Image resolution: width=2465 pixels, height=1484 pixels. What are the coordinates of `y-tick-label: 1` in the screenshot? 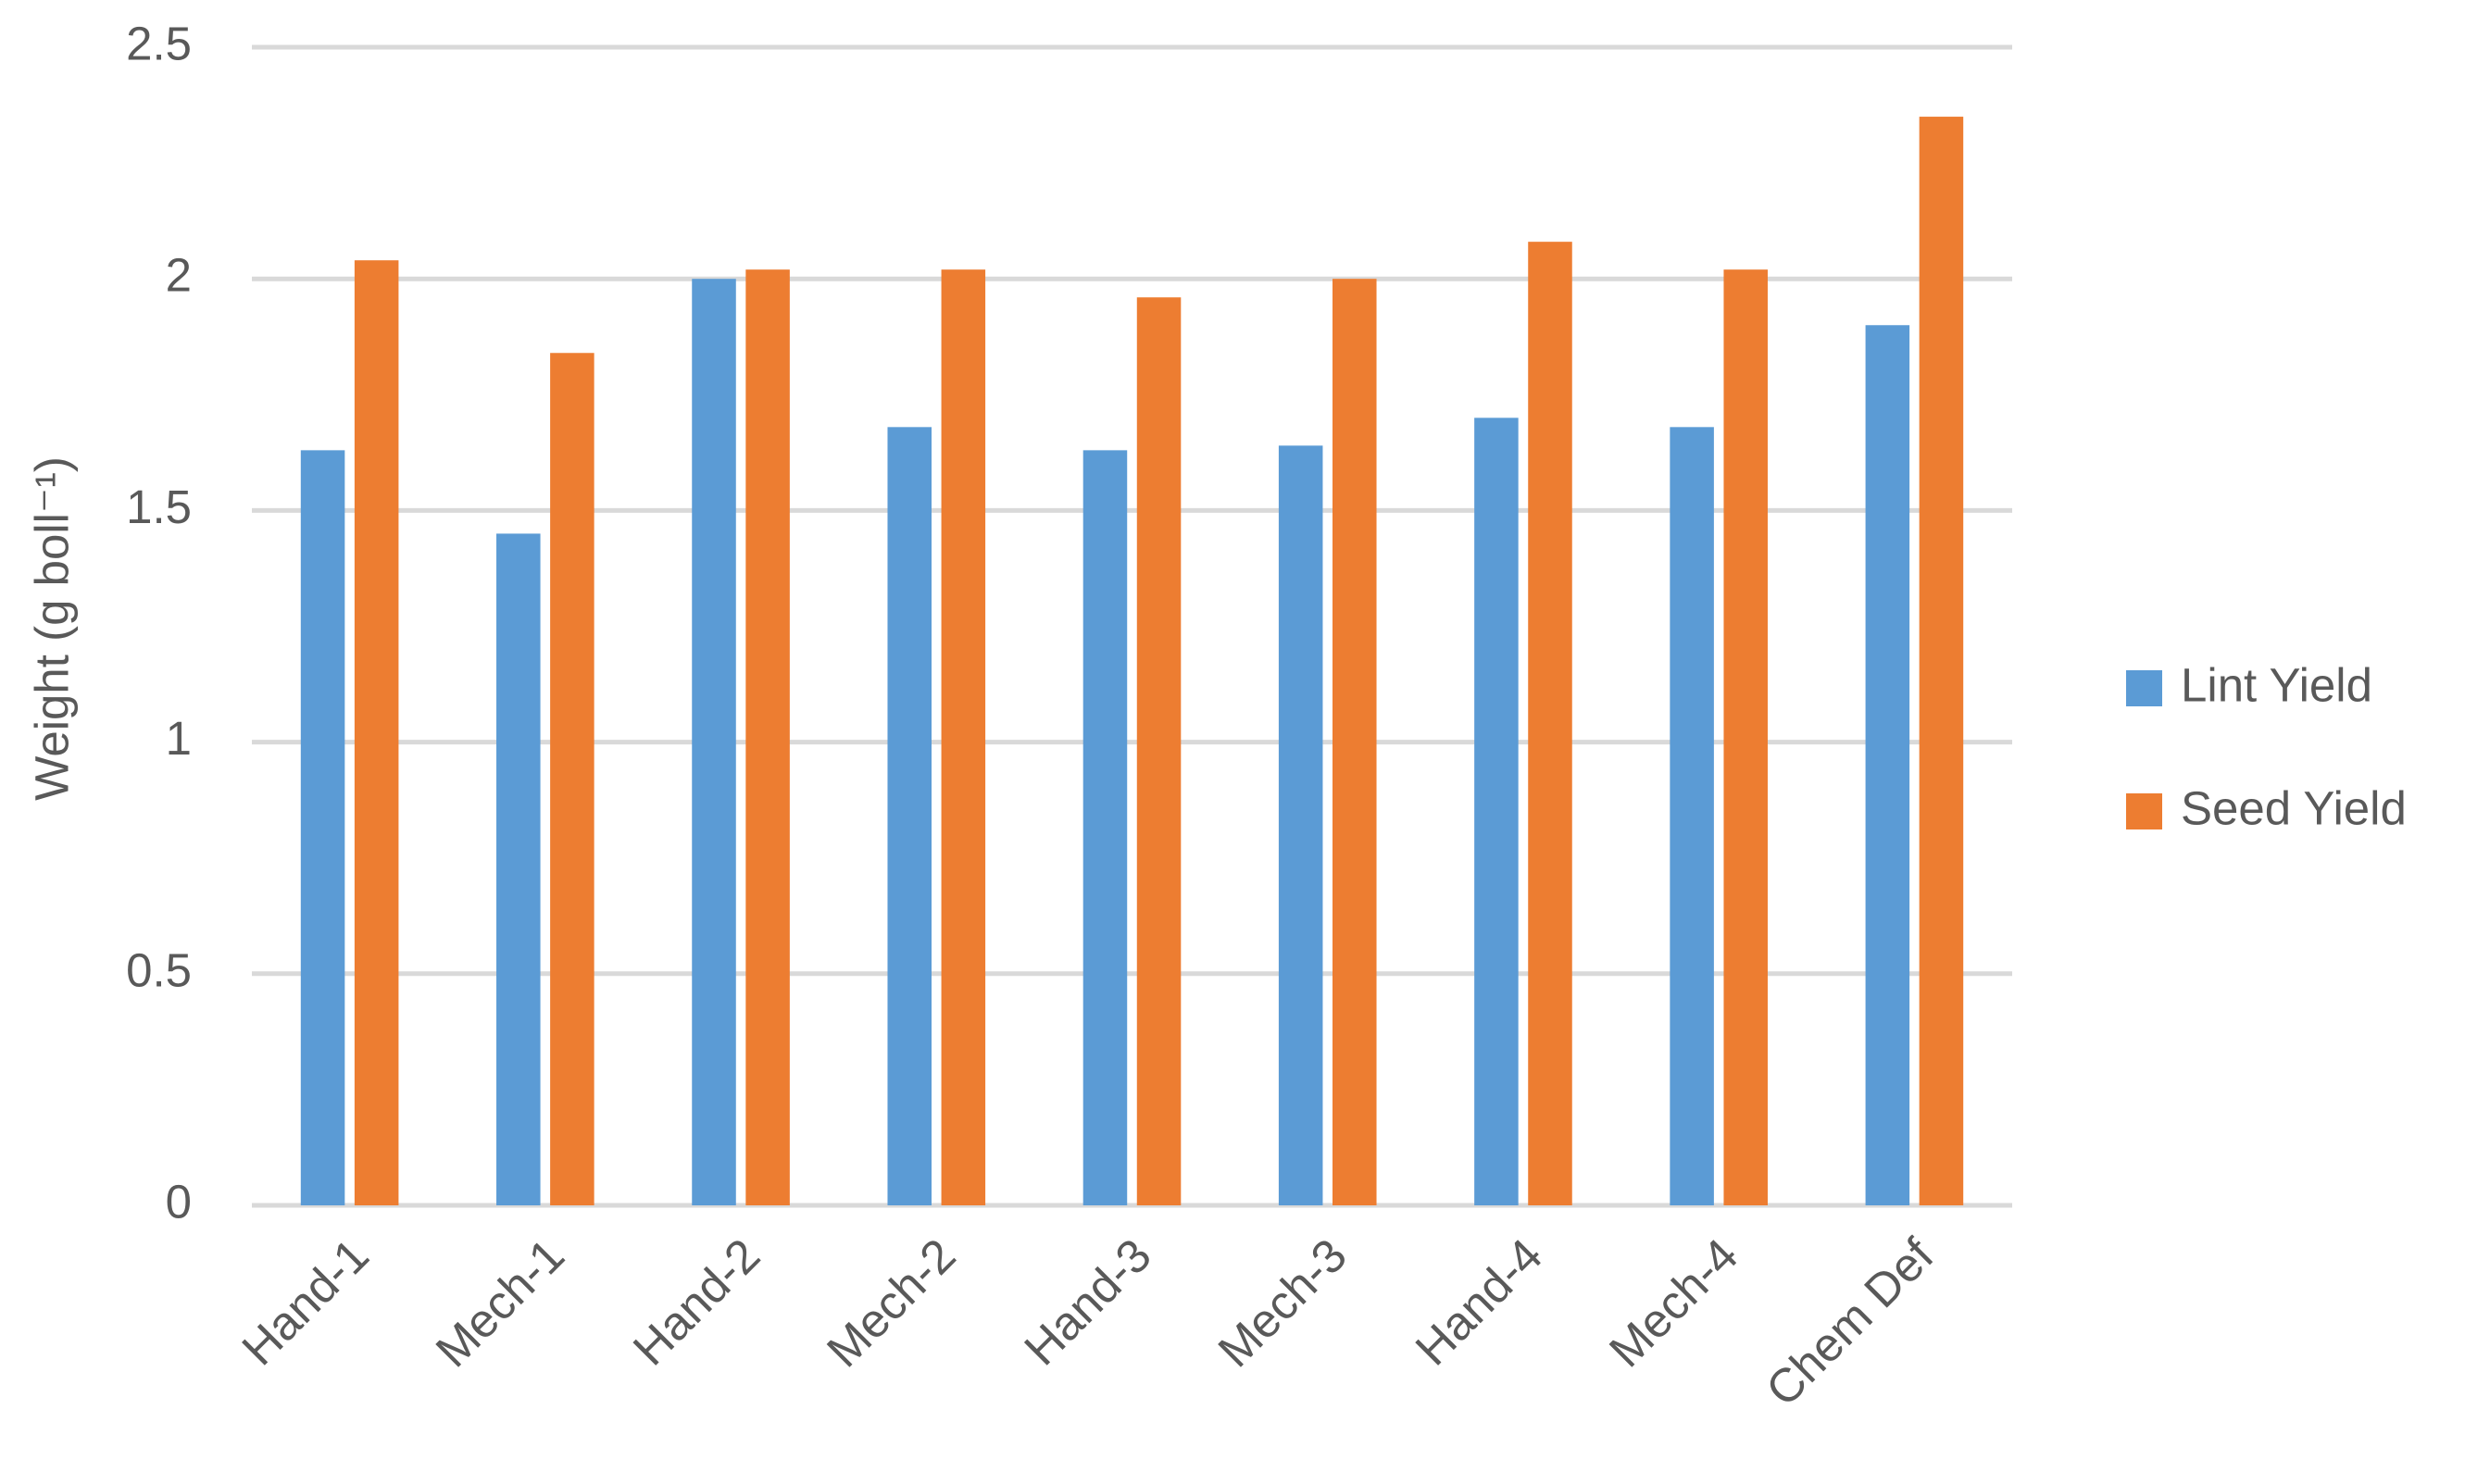 It's located at (179, 739).